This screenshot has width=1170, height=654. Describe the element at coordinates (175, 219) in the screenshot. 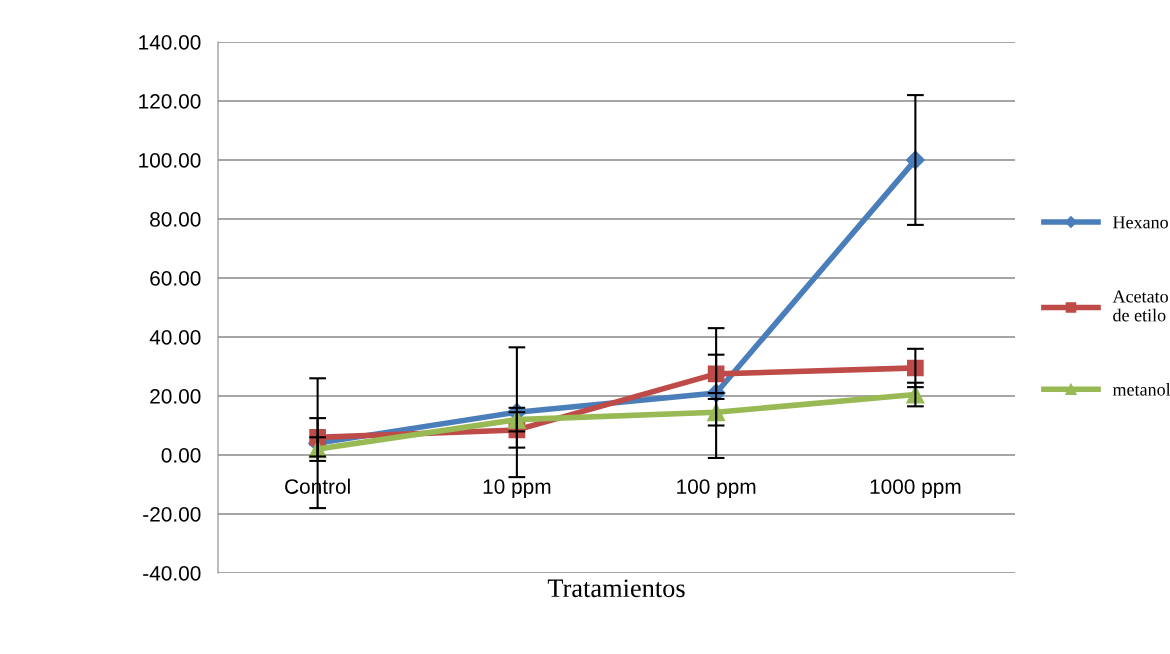

I see `y-tick-label: 80.00` at that location.